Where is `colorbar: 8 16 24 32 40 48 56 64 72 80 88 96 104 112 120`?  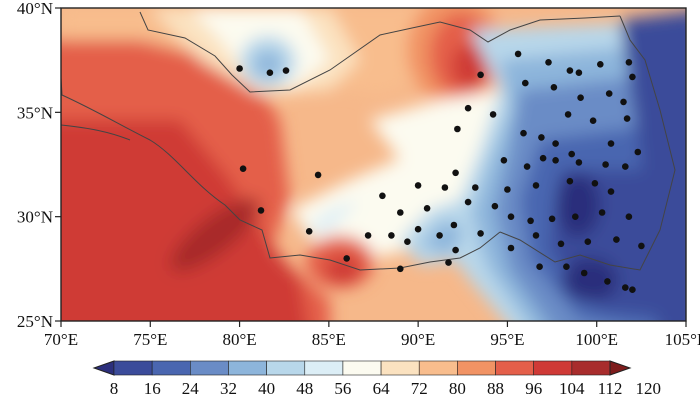
colorbar: 8 16 24 32 40 48 56 64 72 80 88 96 104 112 120 is located at coordinates (376, 379).